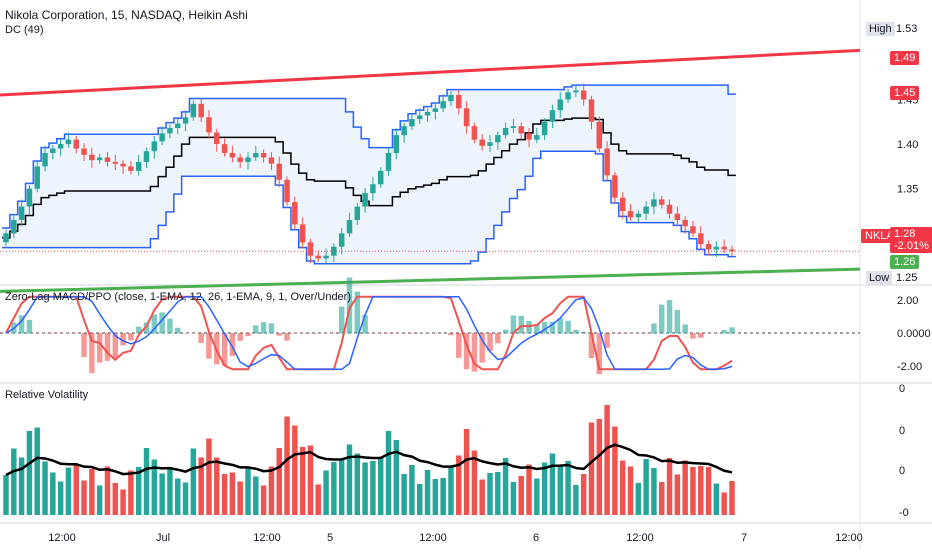 Image resolution: width=932 pixels, height=553 pixels. I want to click on volatility-tick-label: -0, so click(904, 513).